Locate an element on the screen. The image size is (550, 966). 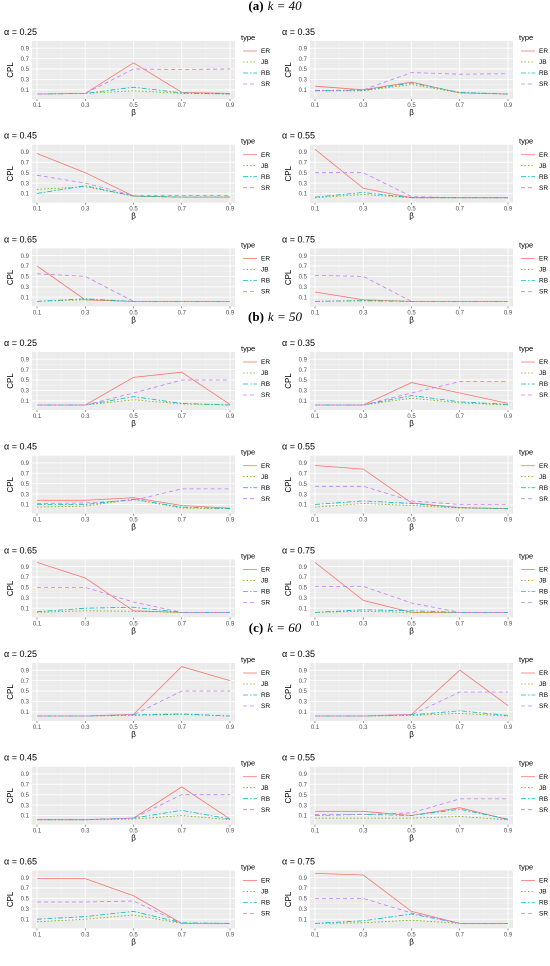
chart-title: α = 0.35 is located at coordinates (298, 32).